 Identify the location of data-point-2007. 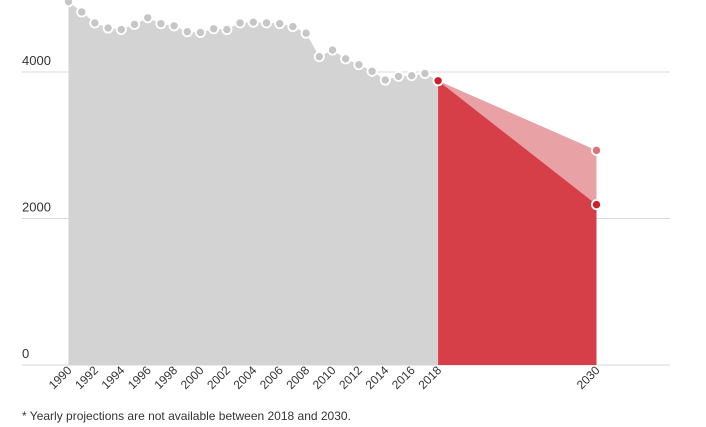
(293, 27).